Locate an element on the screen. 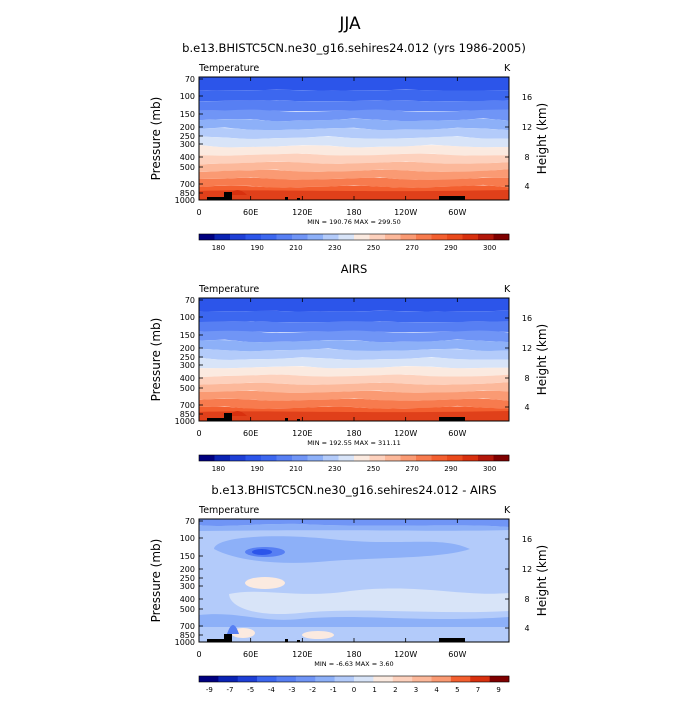 The height and width of the screenshot is (704, 700). y2-tick-label: 4 is located at coordinates (526, 407).